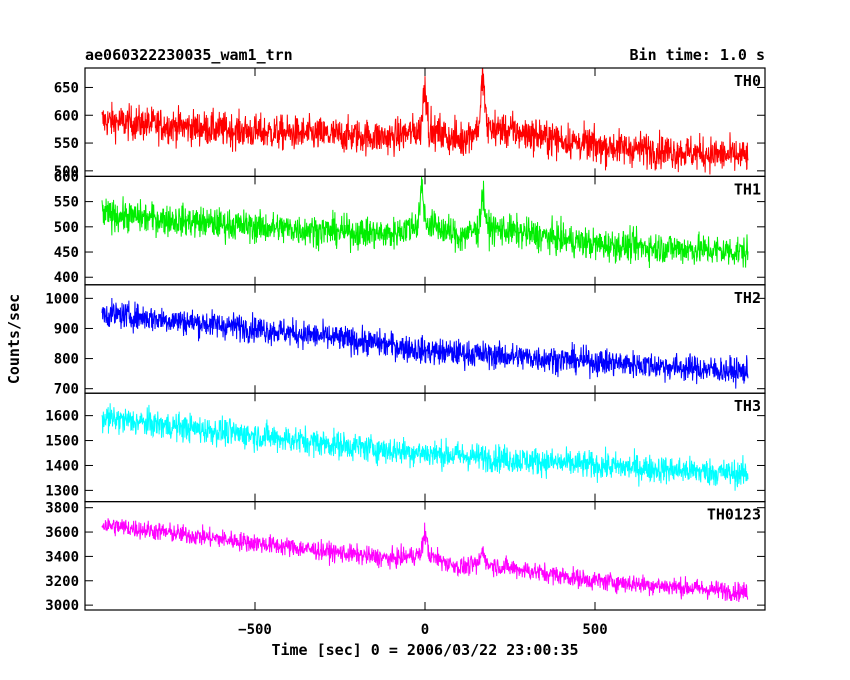 This screenshot has width=850, height=680. I want to click on panel-th3: 1300 1400 1500 1600 TH3, so click(405, 447).